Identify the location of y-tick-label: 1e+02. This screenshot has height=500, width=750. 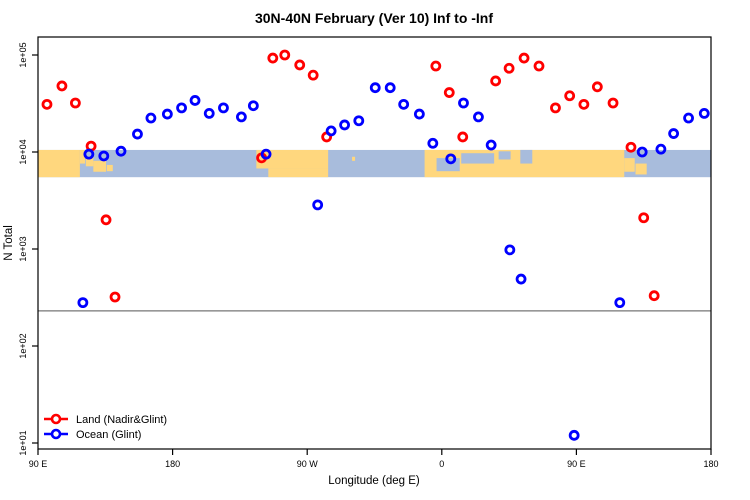
(23, 345).